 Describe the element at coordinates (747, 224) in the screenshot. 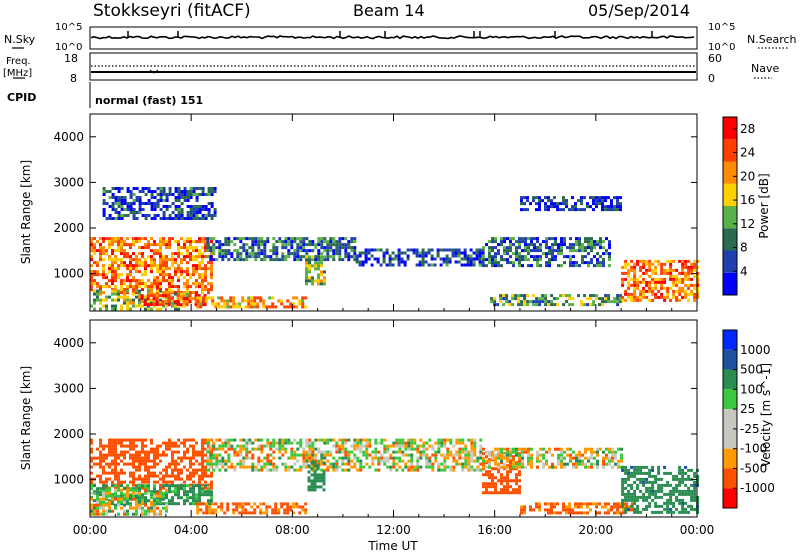

I see `colorbar-tick-label: 12` at that location.